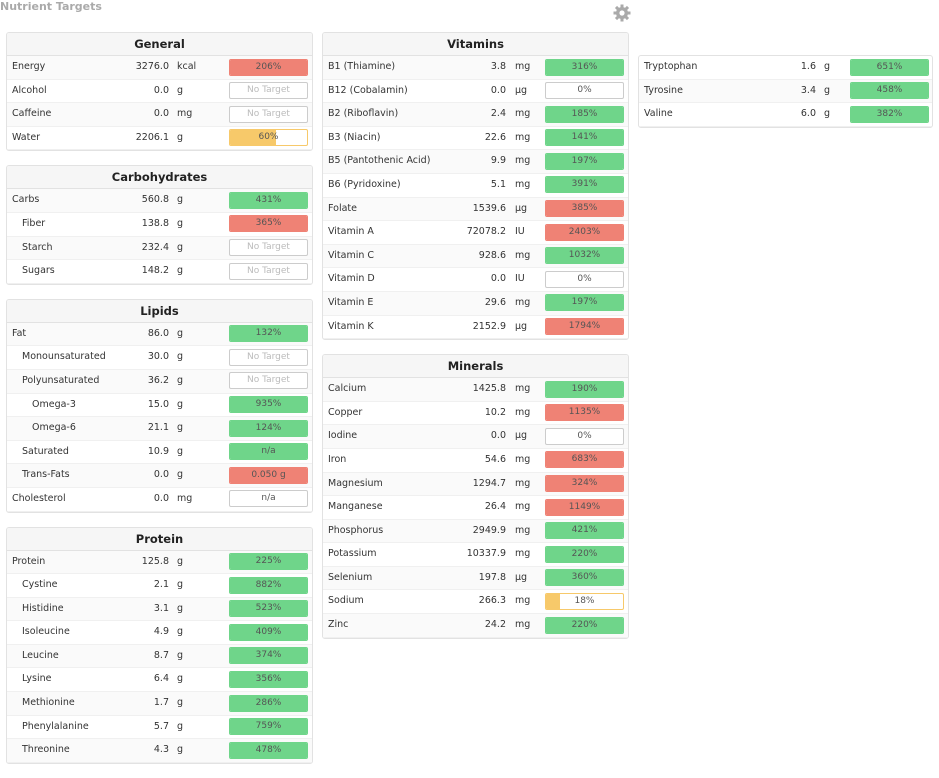 This screenshot has height=778, width=939. Describe the element at coordinates (584, 600) in the screenshot. I see `target-label: 18%` at that location.